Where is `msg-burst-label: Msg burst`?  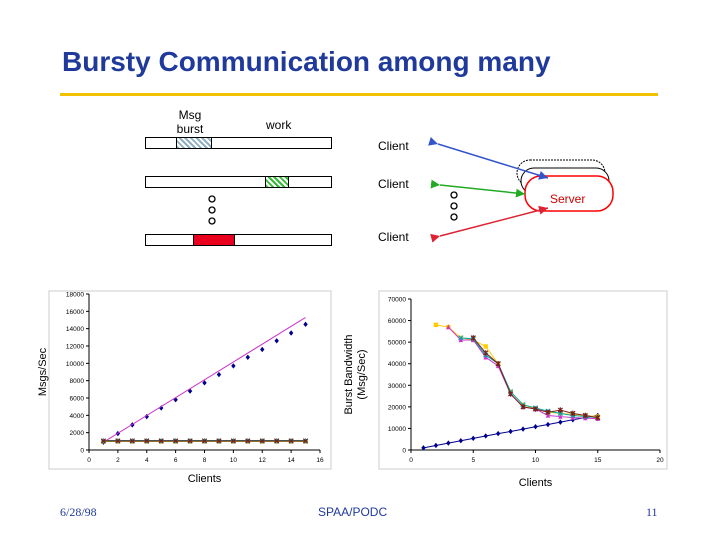
msg-burst-label: Msg burst is located at coordinates (190, 122).